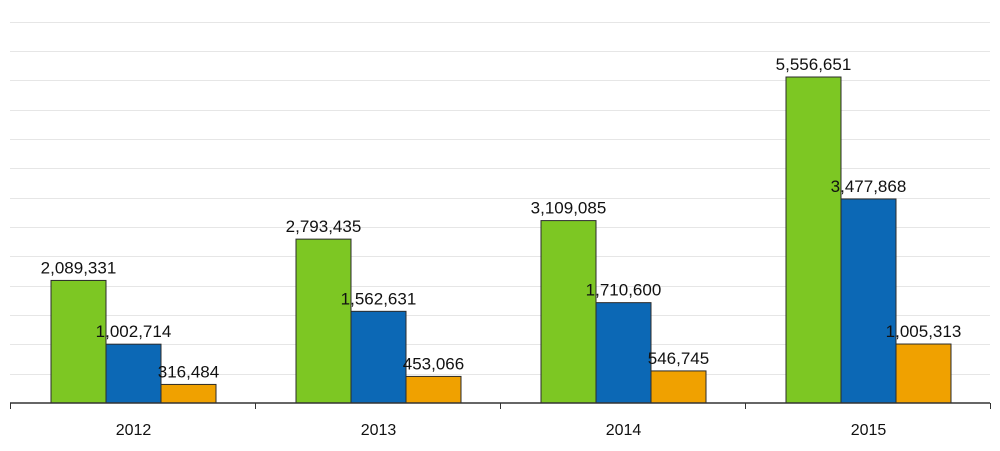 This screenshot has width=1000, height=451. Describe the element at coordinates (379, 430) in the screenshot. I see `x-tick-label-2013: 2013` at that location.